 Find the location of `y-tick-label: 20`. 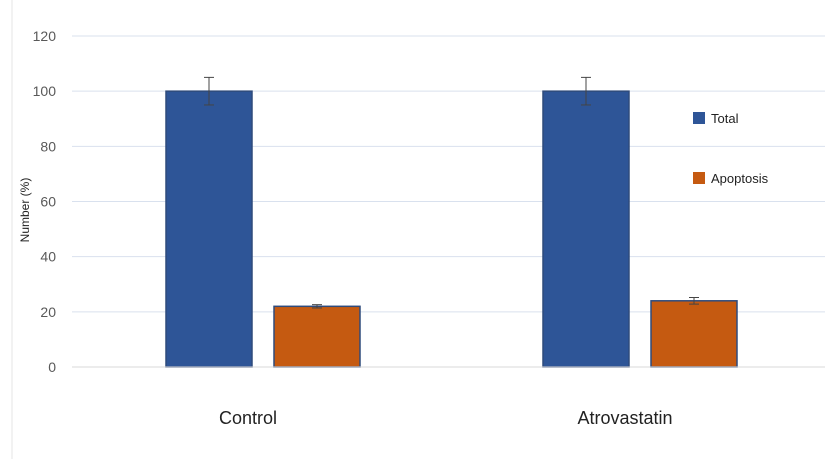

y-tick-label: 20 is located at coordinates (48, 312).